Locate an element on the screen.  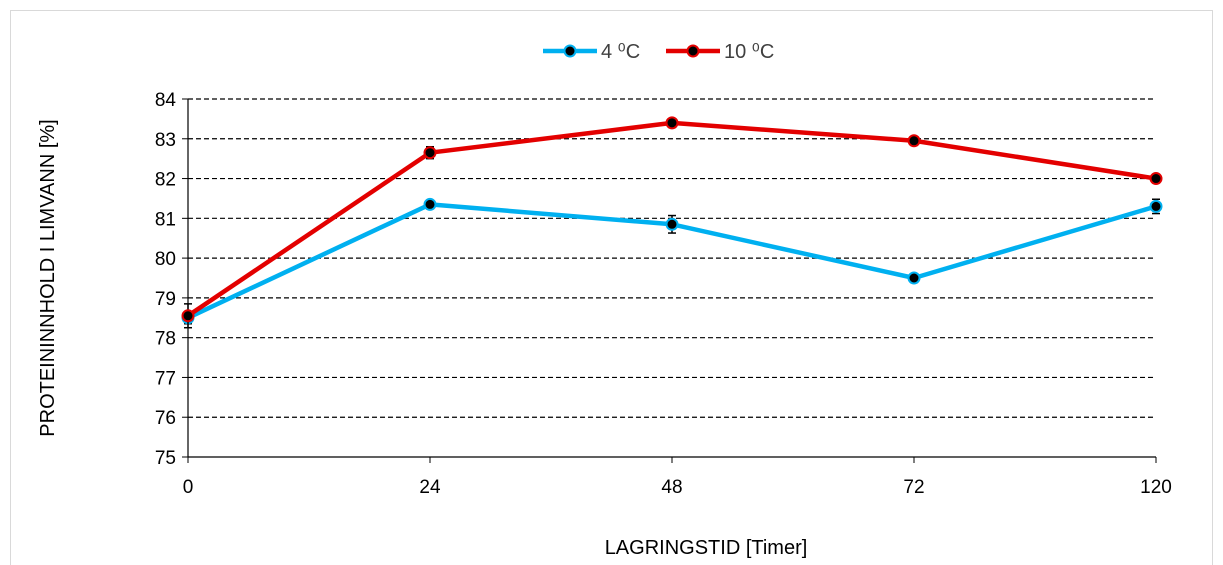
legend-label: 4 ⁰C is located at coordinates (620, 52).